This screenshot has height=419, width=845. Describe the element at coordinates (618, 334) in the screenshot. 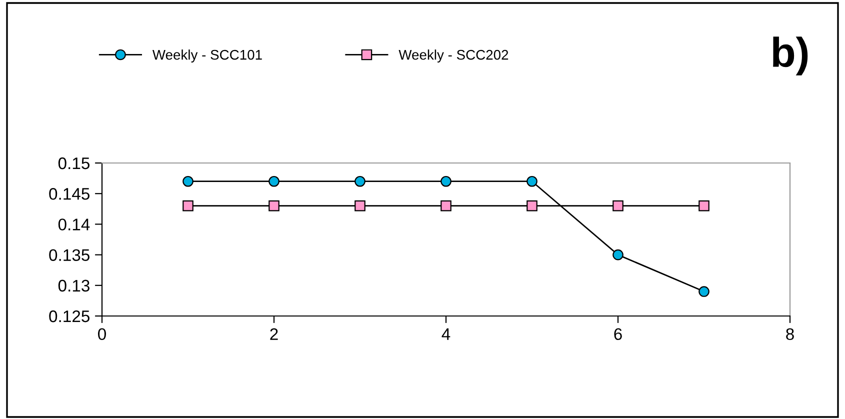

I see `x-tick-label: 6` at that location.